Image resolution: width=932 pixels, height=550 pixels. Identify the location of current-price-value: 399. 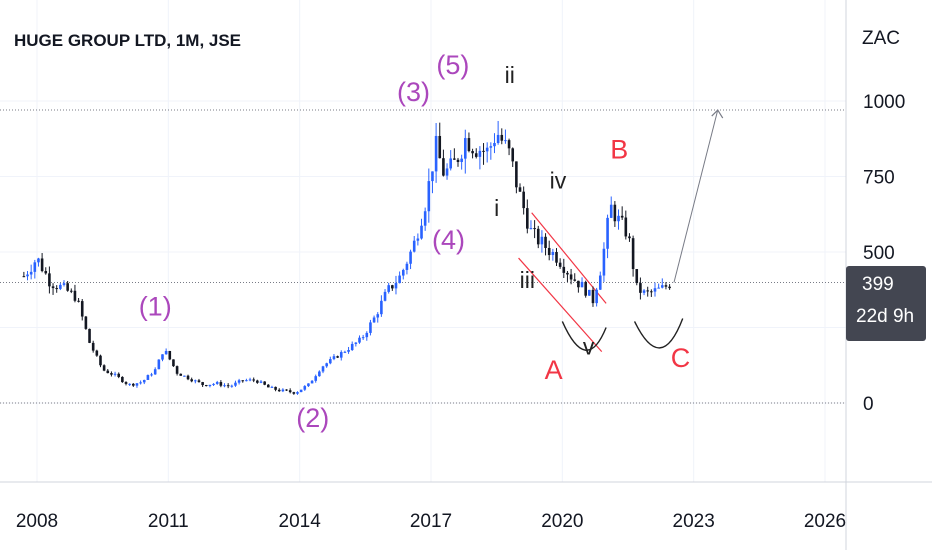
(878, 284).